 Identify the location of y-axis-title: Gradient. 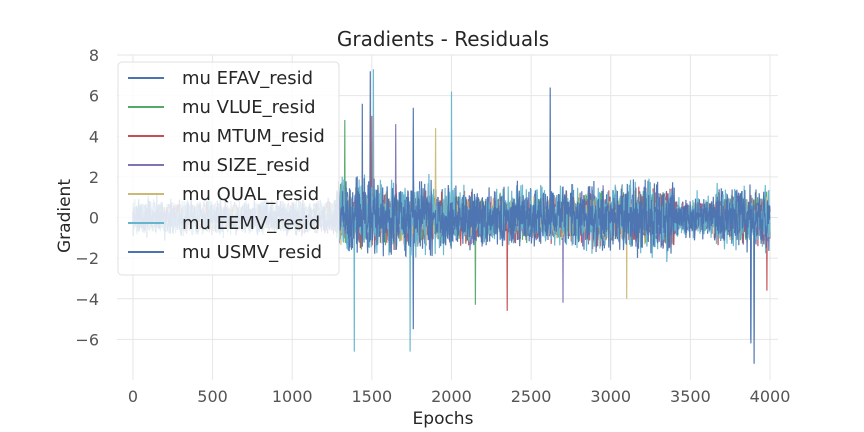
(65, 216).